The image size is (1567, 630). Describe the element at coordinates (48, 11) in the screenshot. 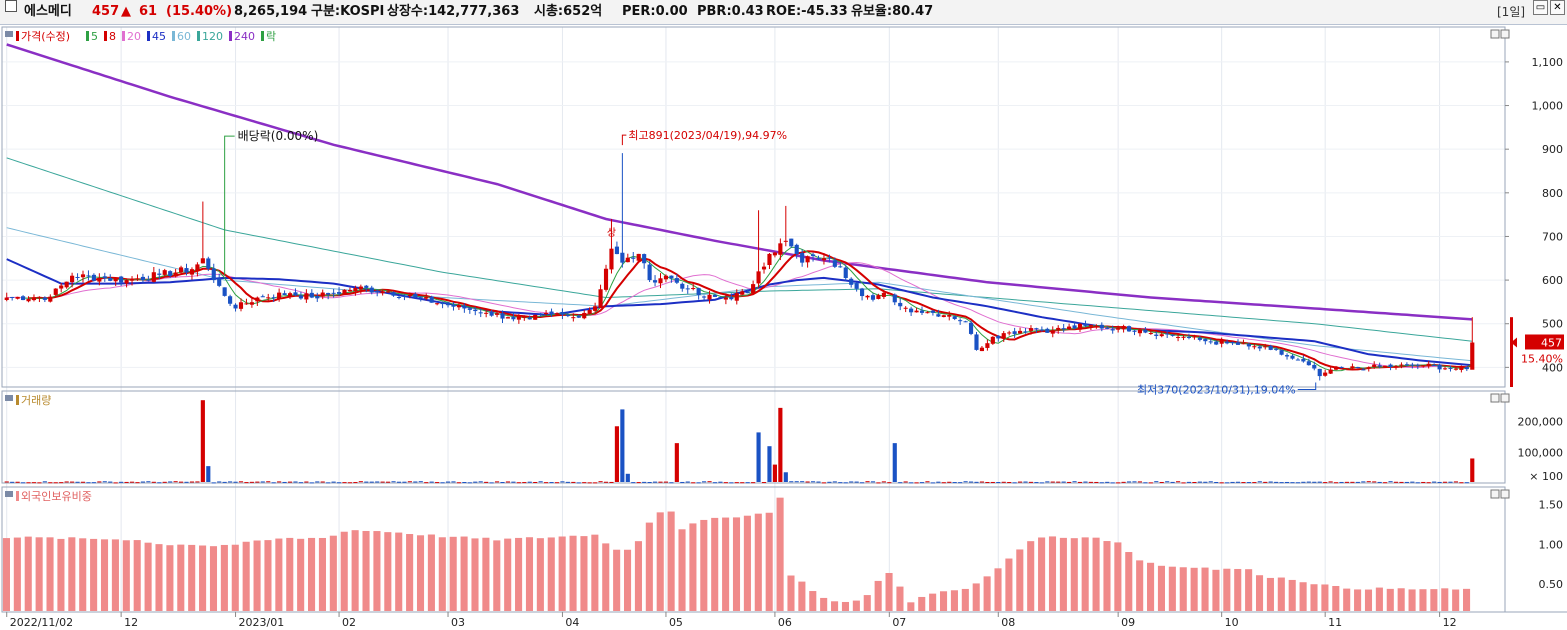

I see `stock-name: 에스메디` at that location.